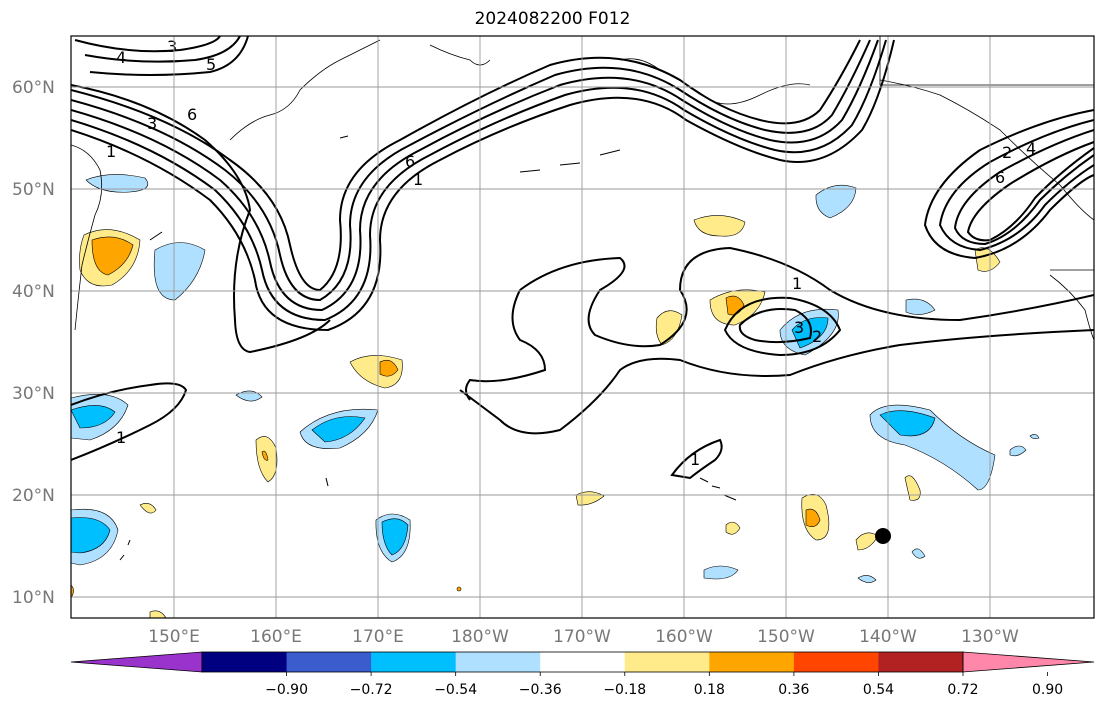 Image resolution: width=1105 pixels, height=712 pixels. I want to click on lon-label: 150°E, so click(174, 637).